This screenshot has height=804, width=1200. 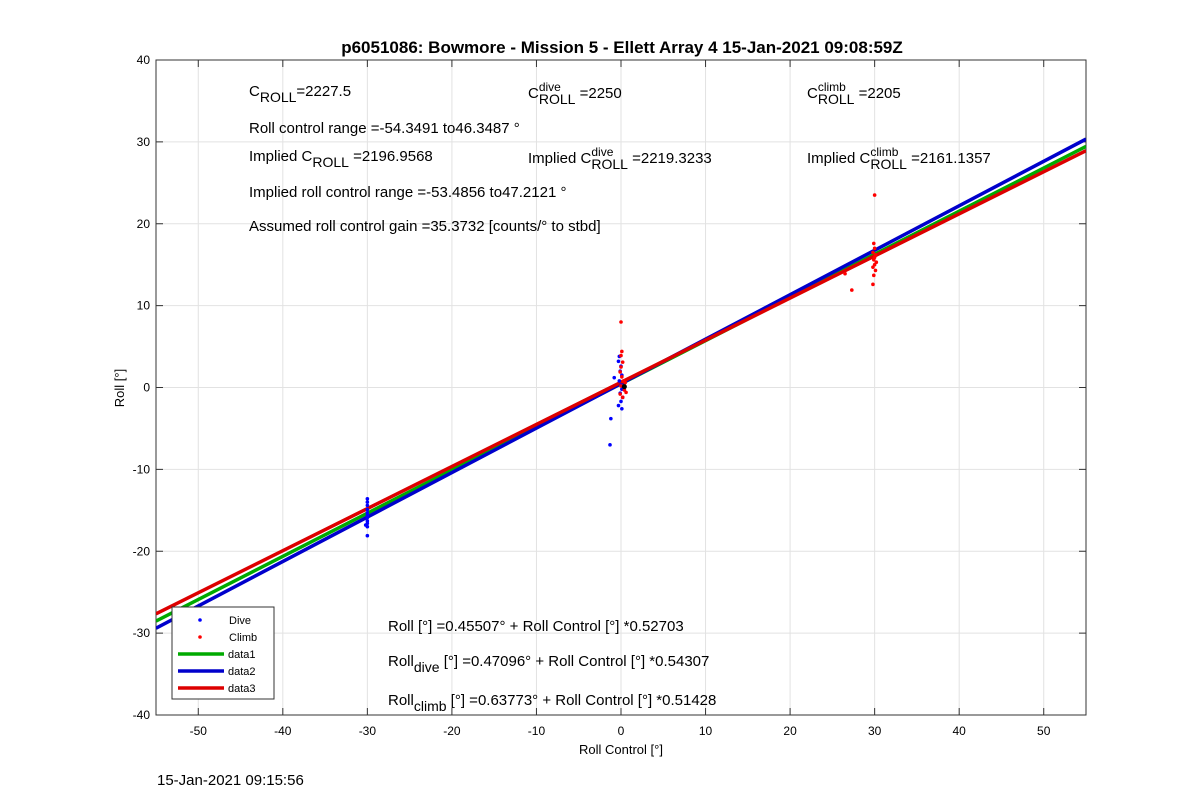 I want to click on legend: Dive Climb data1 data2 data3, so click(x=223, y=653).